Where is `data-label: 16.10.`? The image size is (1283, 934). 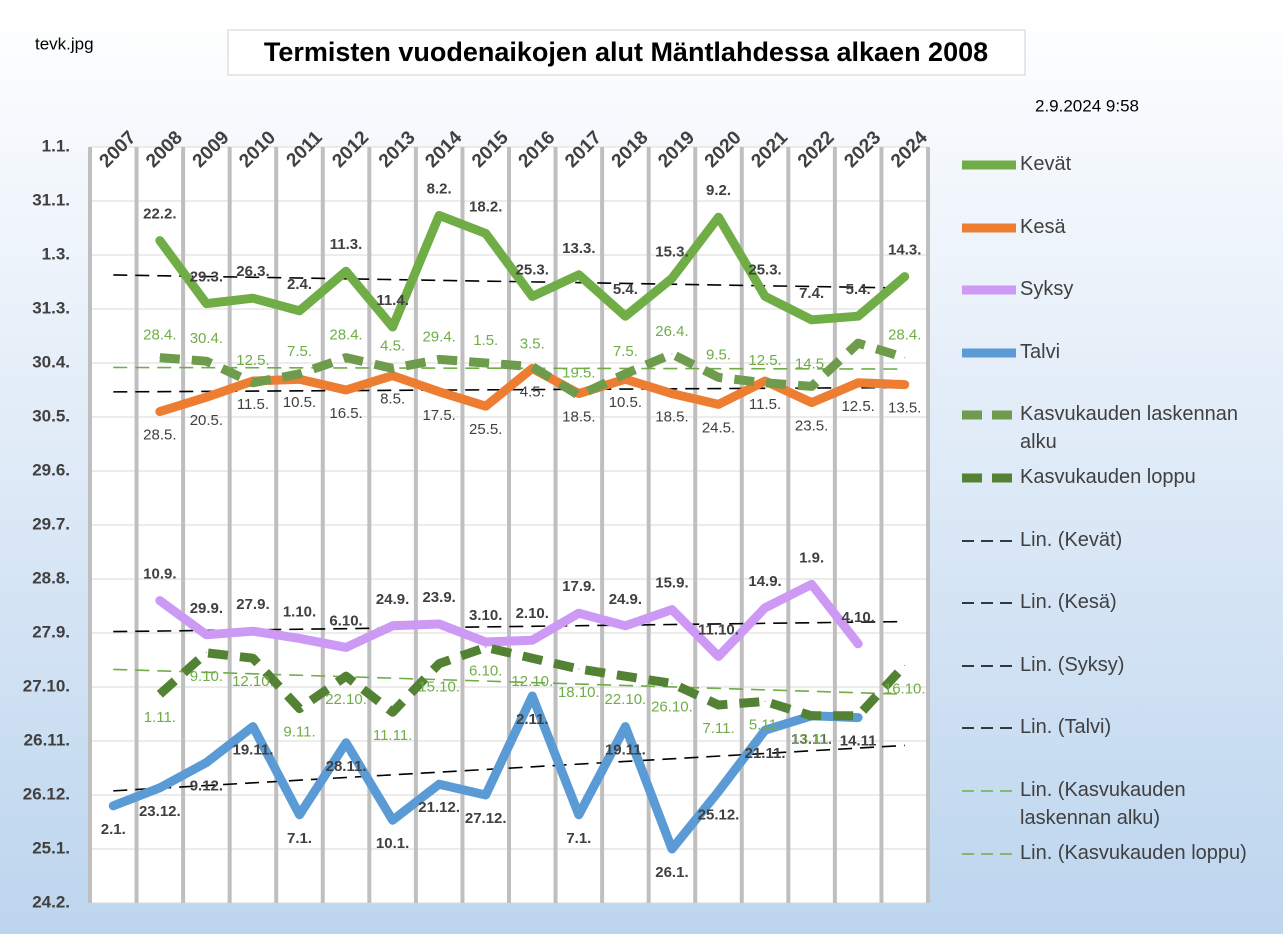 data-label: 16.10. is located at coordinates (905, 688).